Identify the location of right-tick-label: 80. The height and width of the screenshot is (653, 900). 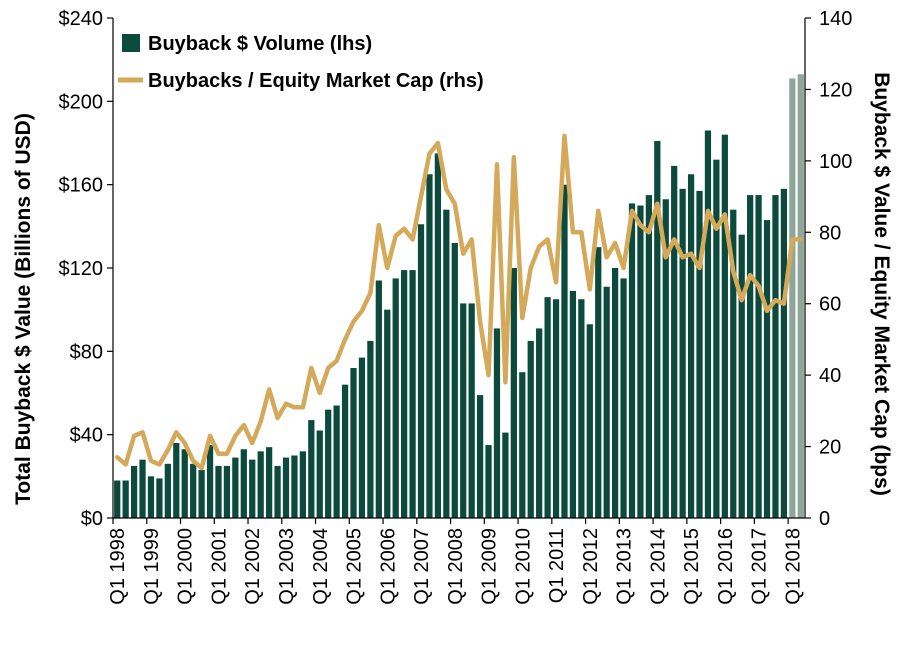
(830, 233).